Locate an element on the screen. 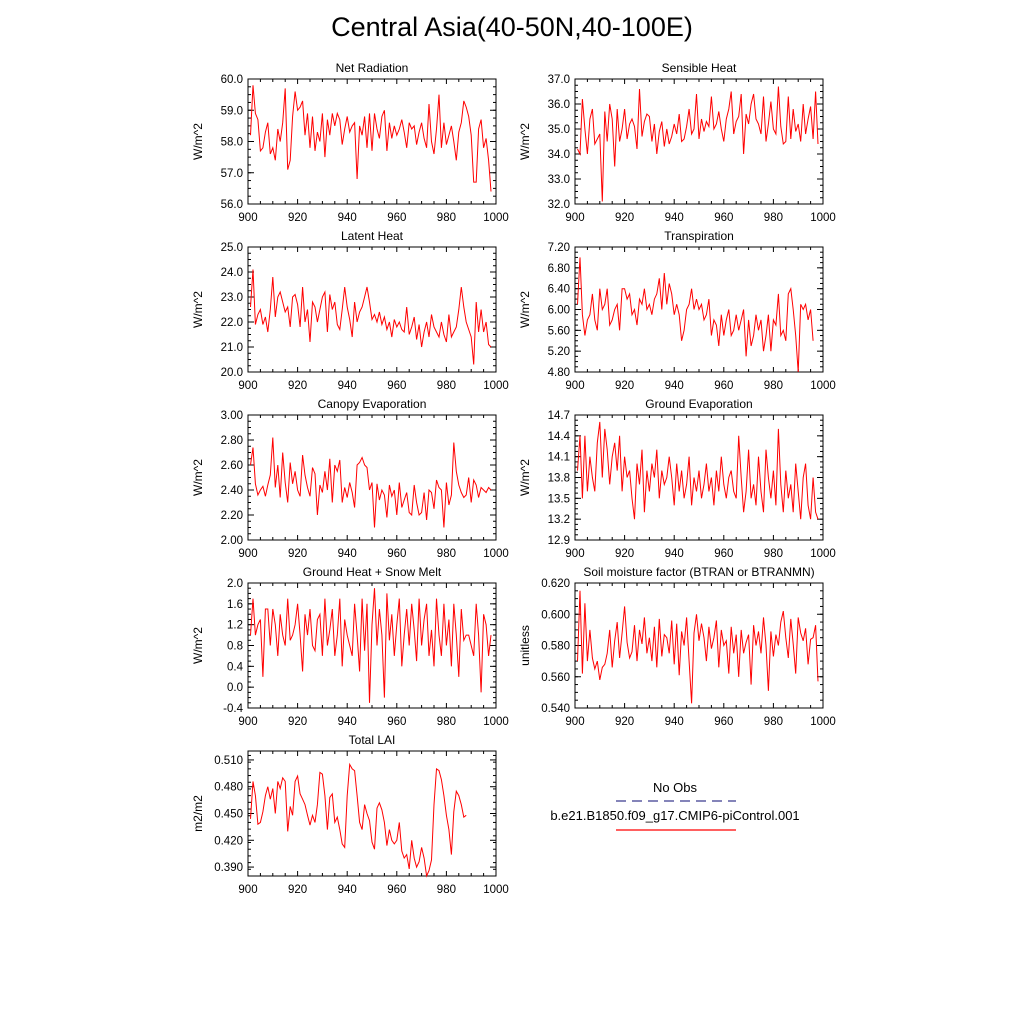  panel-transpiration-ytick-label: 7.20 is located at coordinates (559, 248).